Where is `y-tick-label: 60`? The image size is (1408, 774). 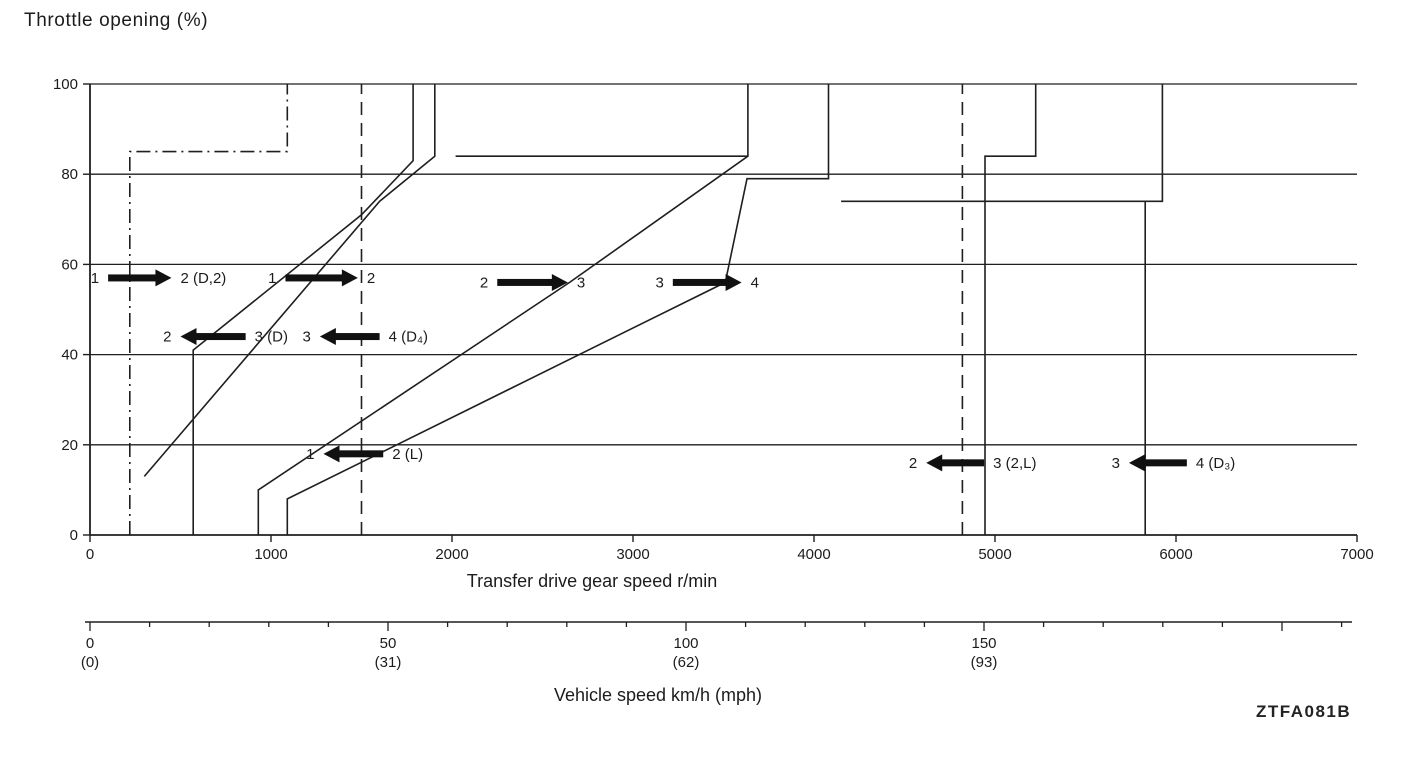
y-tick-label: 60 is located at coordinates (69, 264).